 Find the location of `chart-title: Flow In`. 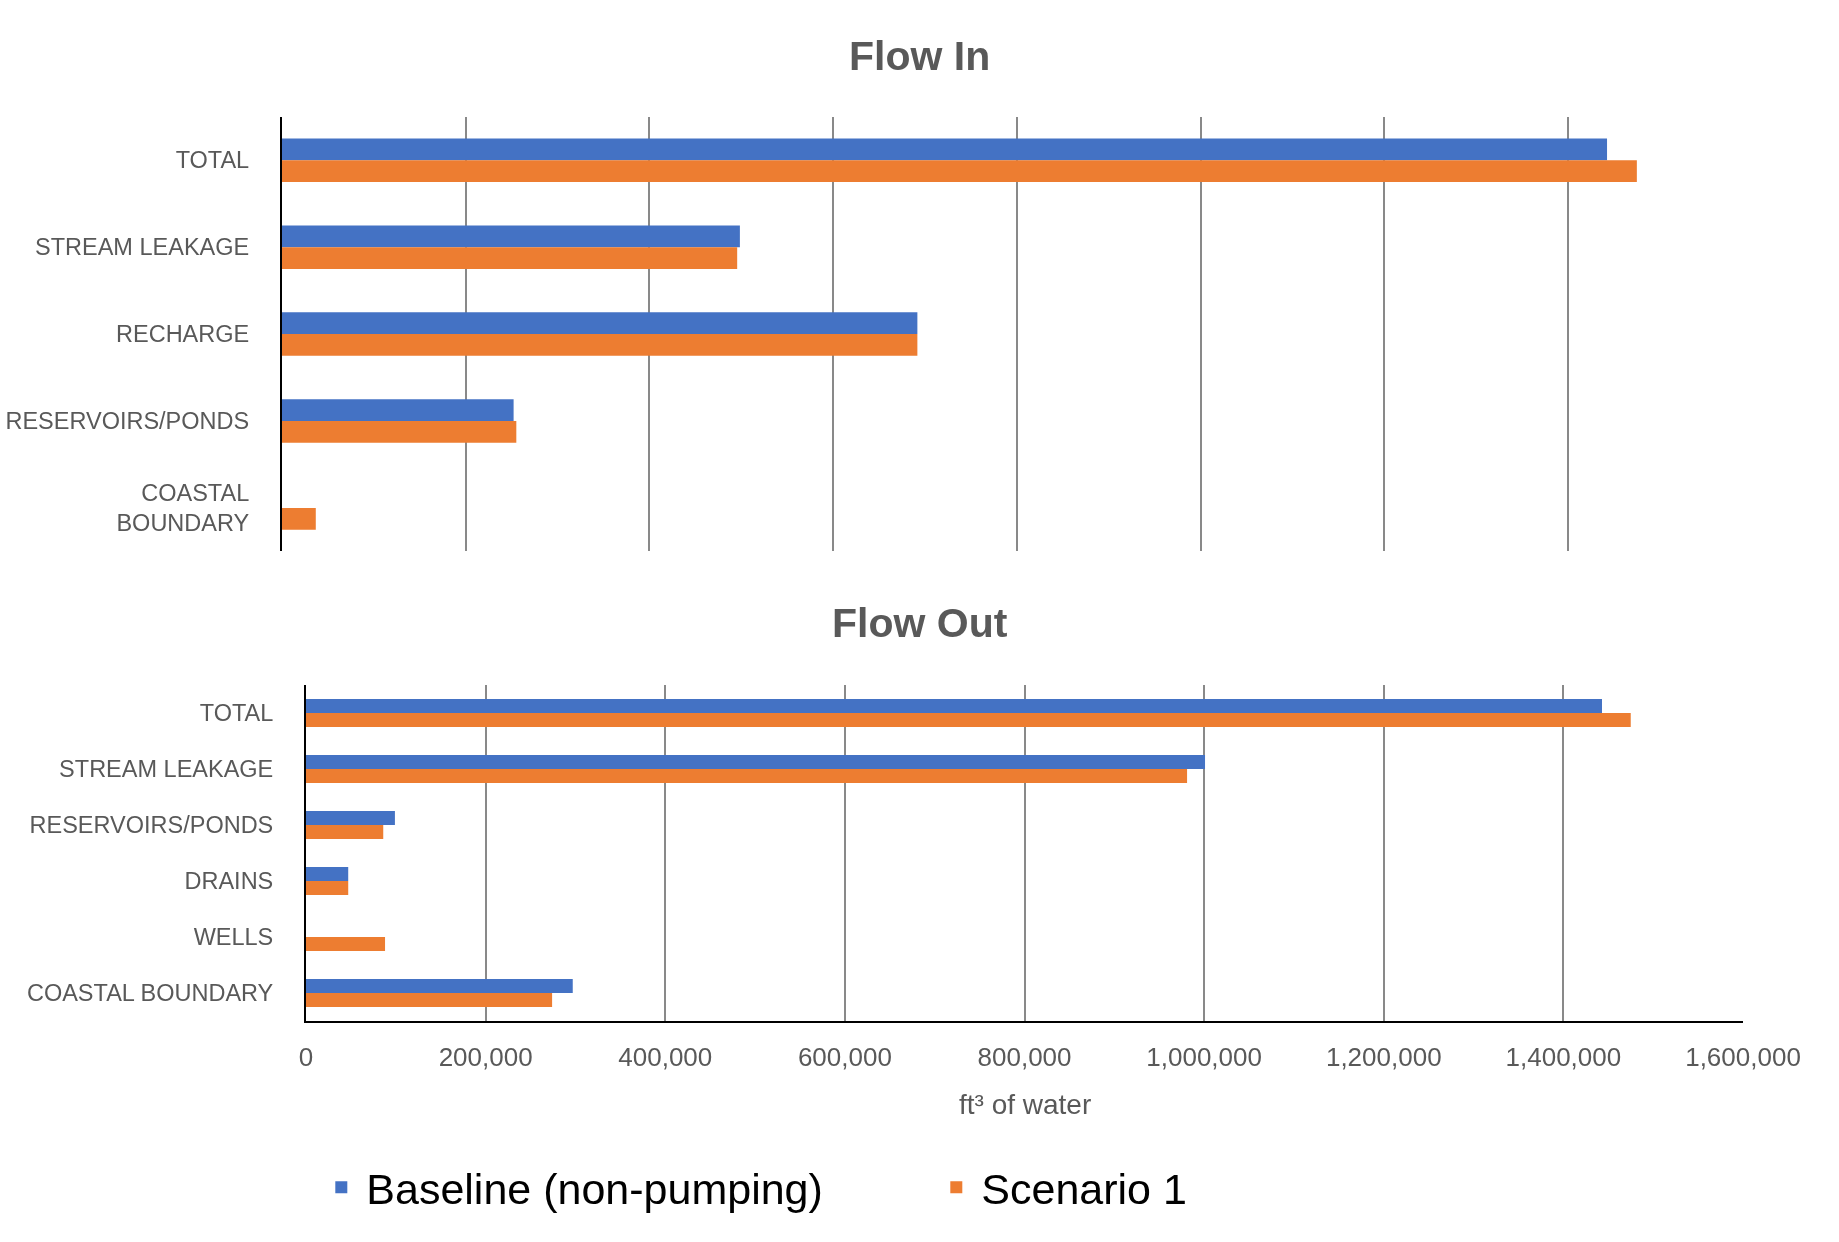

chart-title: Flow In is located at coordinates (920, 56).